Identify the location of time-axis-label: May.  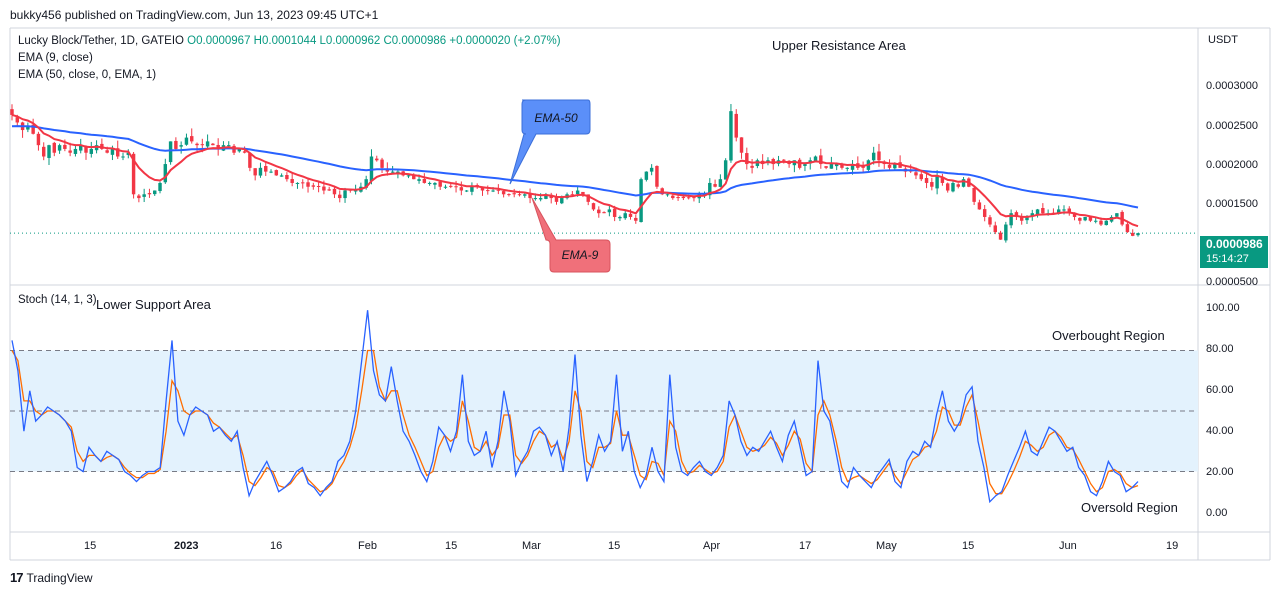
(886, 546).